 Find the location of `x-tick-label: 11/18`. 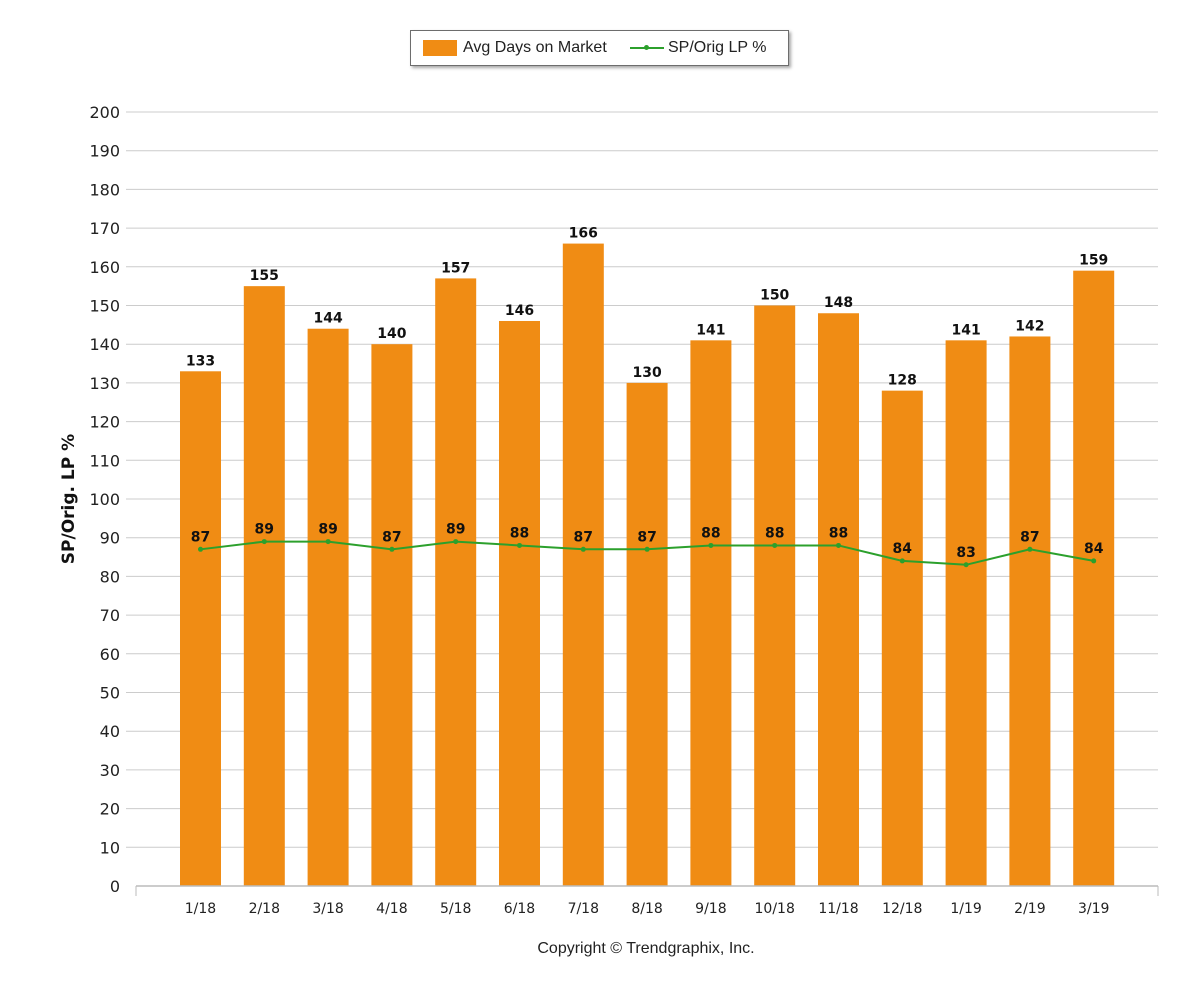

x-tick-label: 11/18 is located at coordinates (838, 909).